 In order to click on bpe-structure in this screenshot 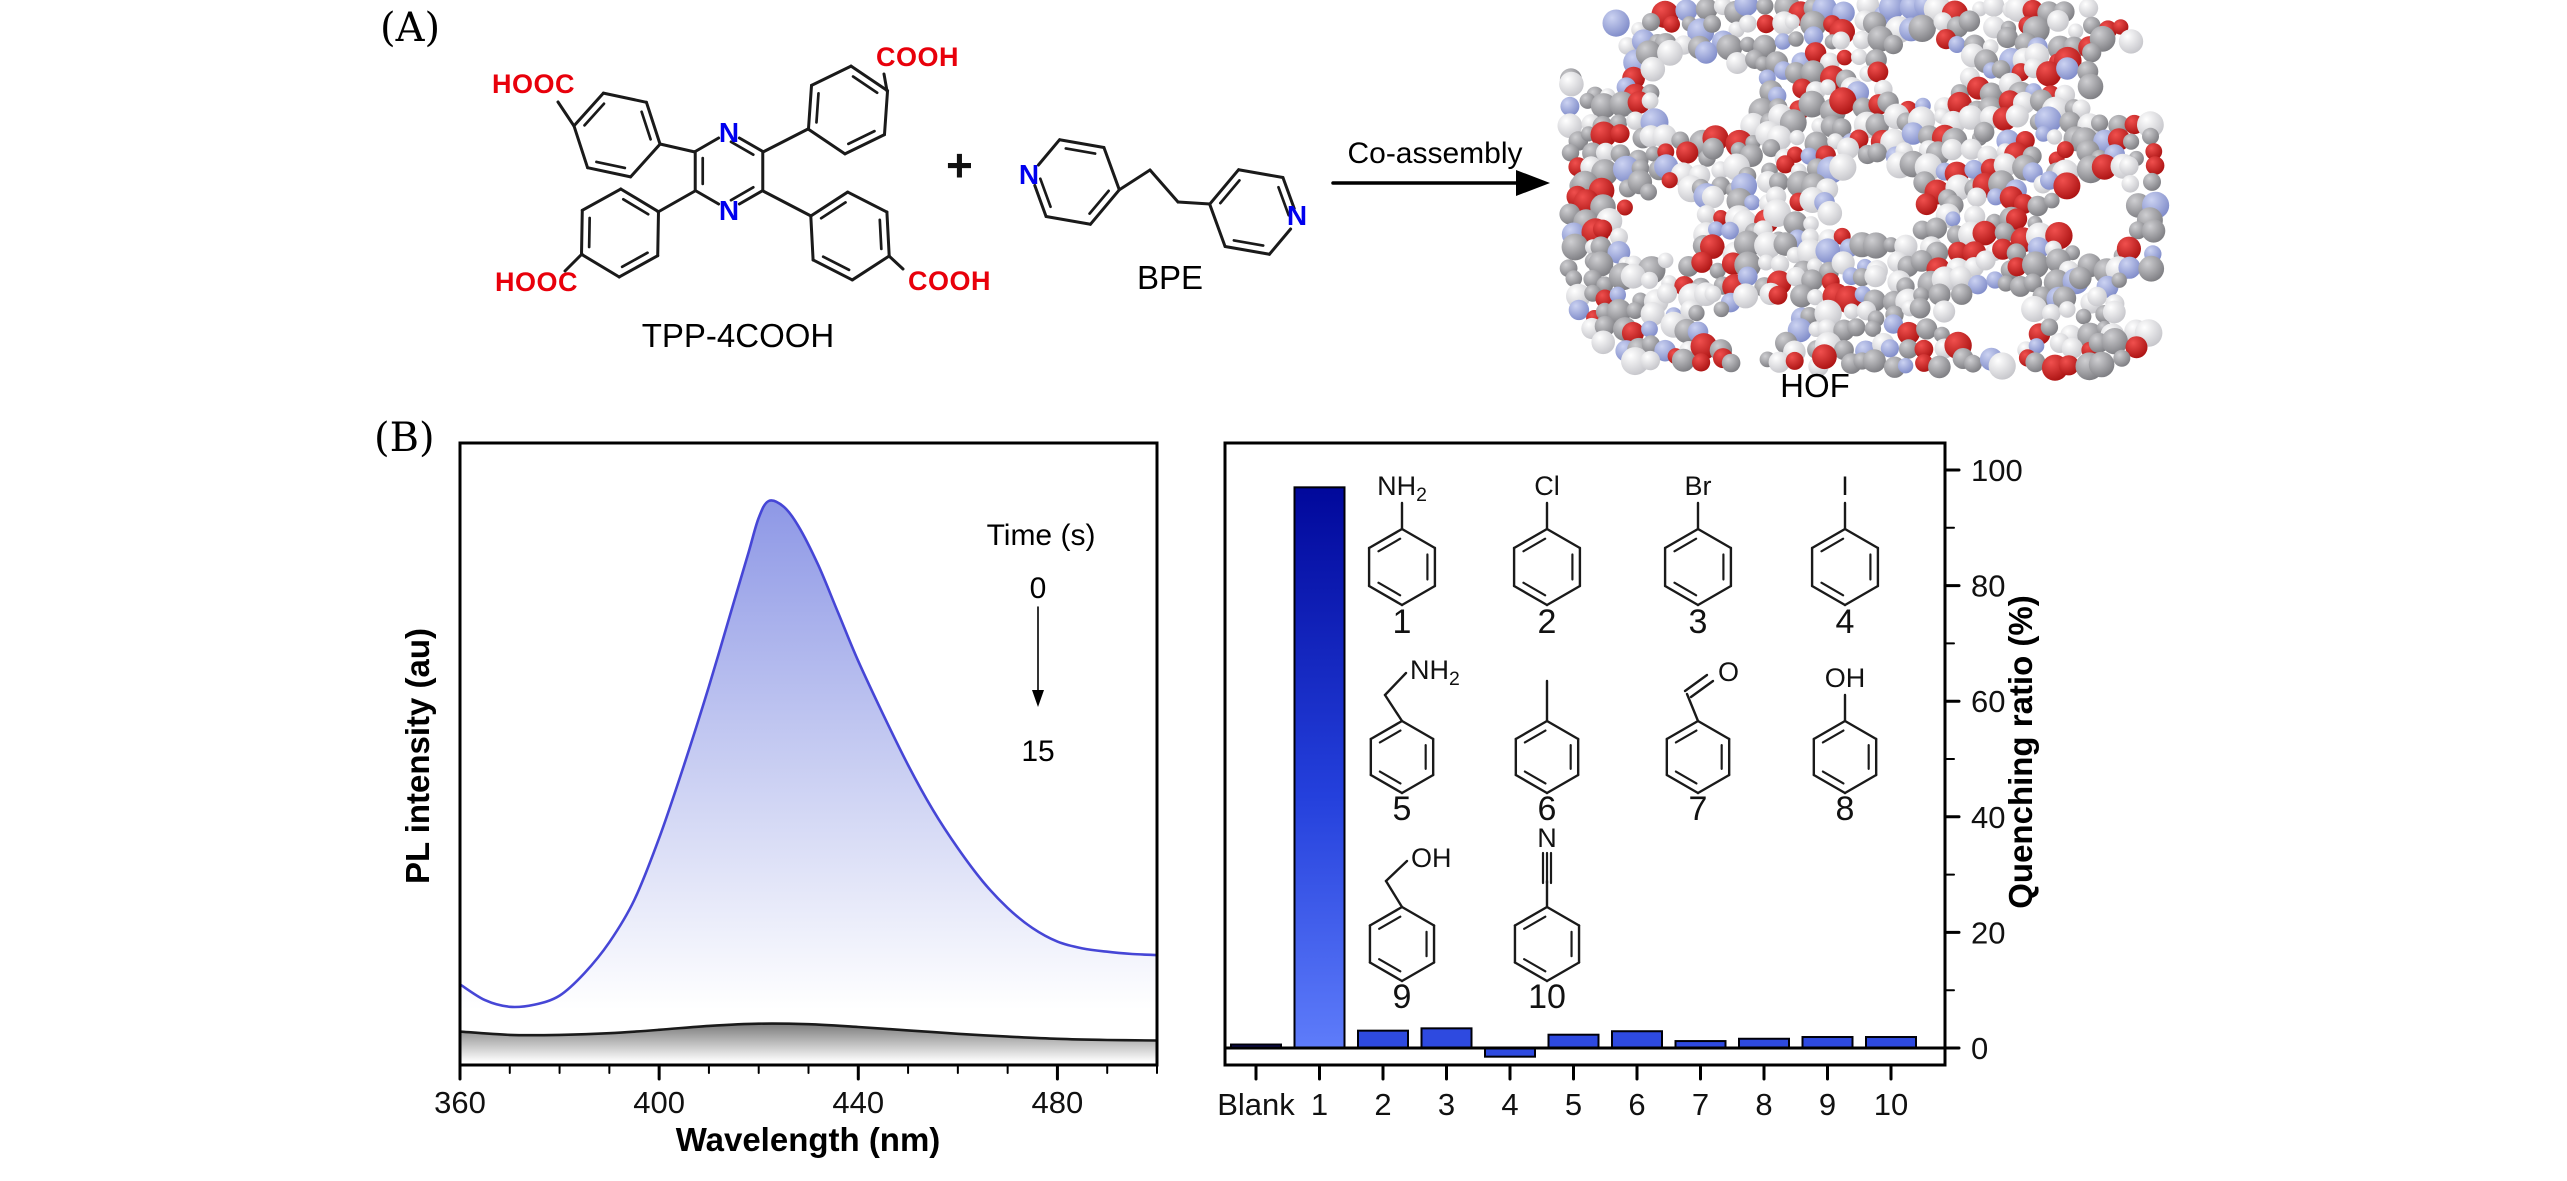, I will do `click(1164, 197)`.